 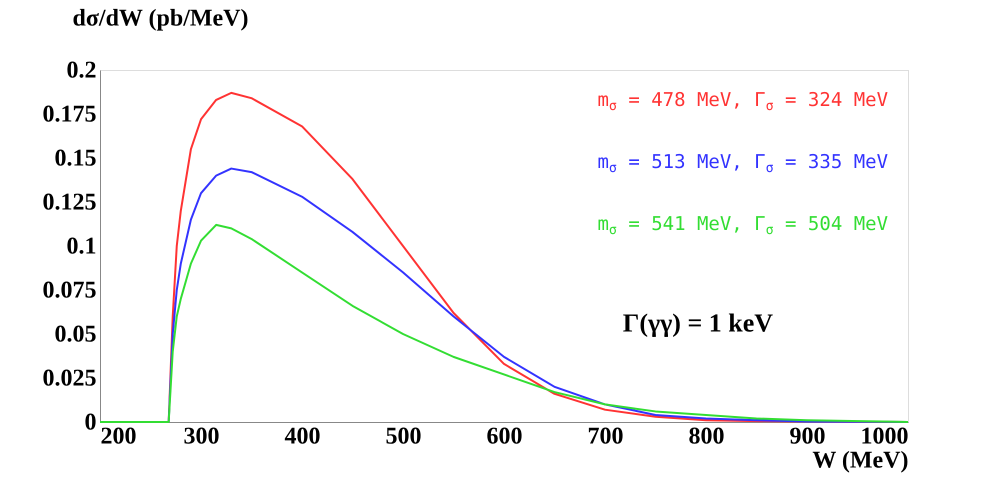 I want to click on x-tick-label: 900, so click(x=808, y=437).